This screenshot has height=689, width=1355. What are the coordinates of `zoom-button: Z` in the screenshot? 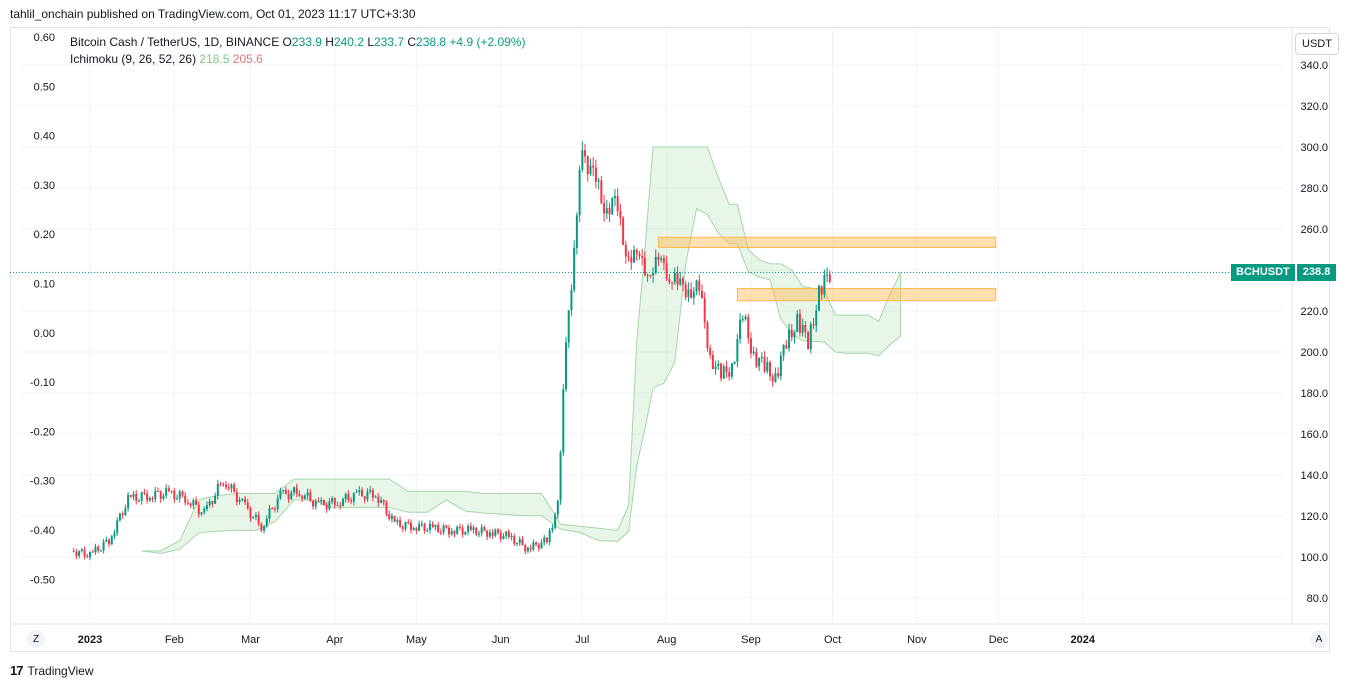 It's located at (36, 639).